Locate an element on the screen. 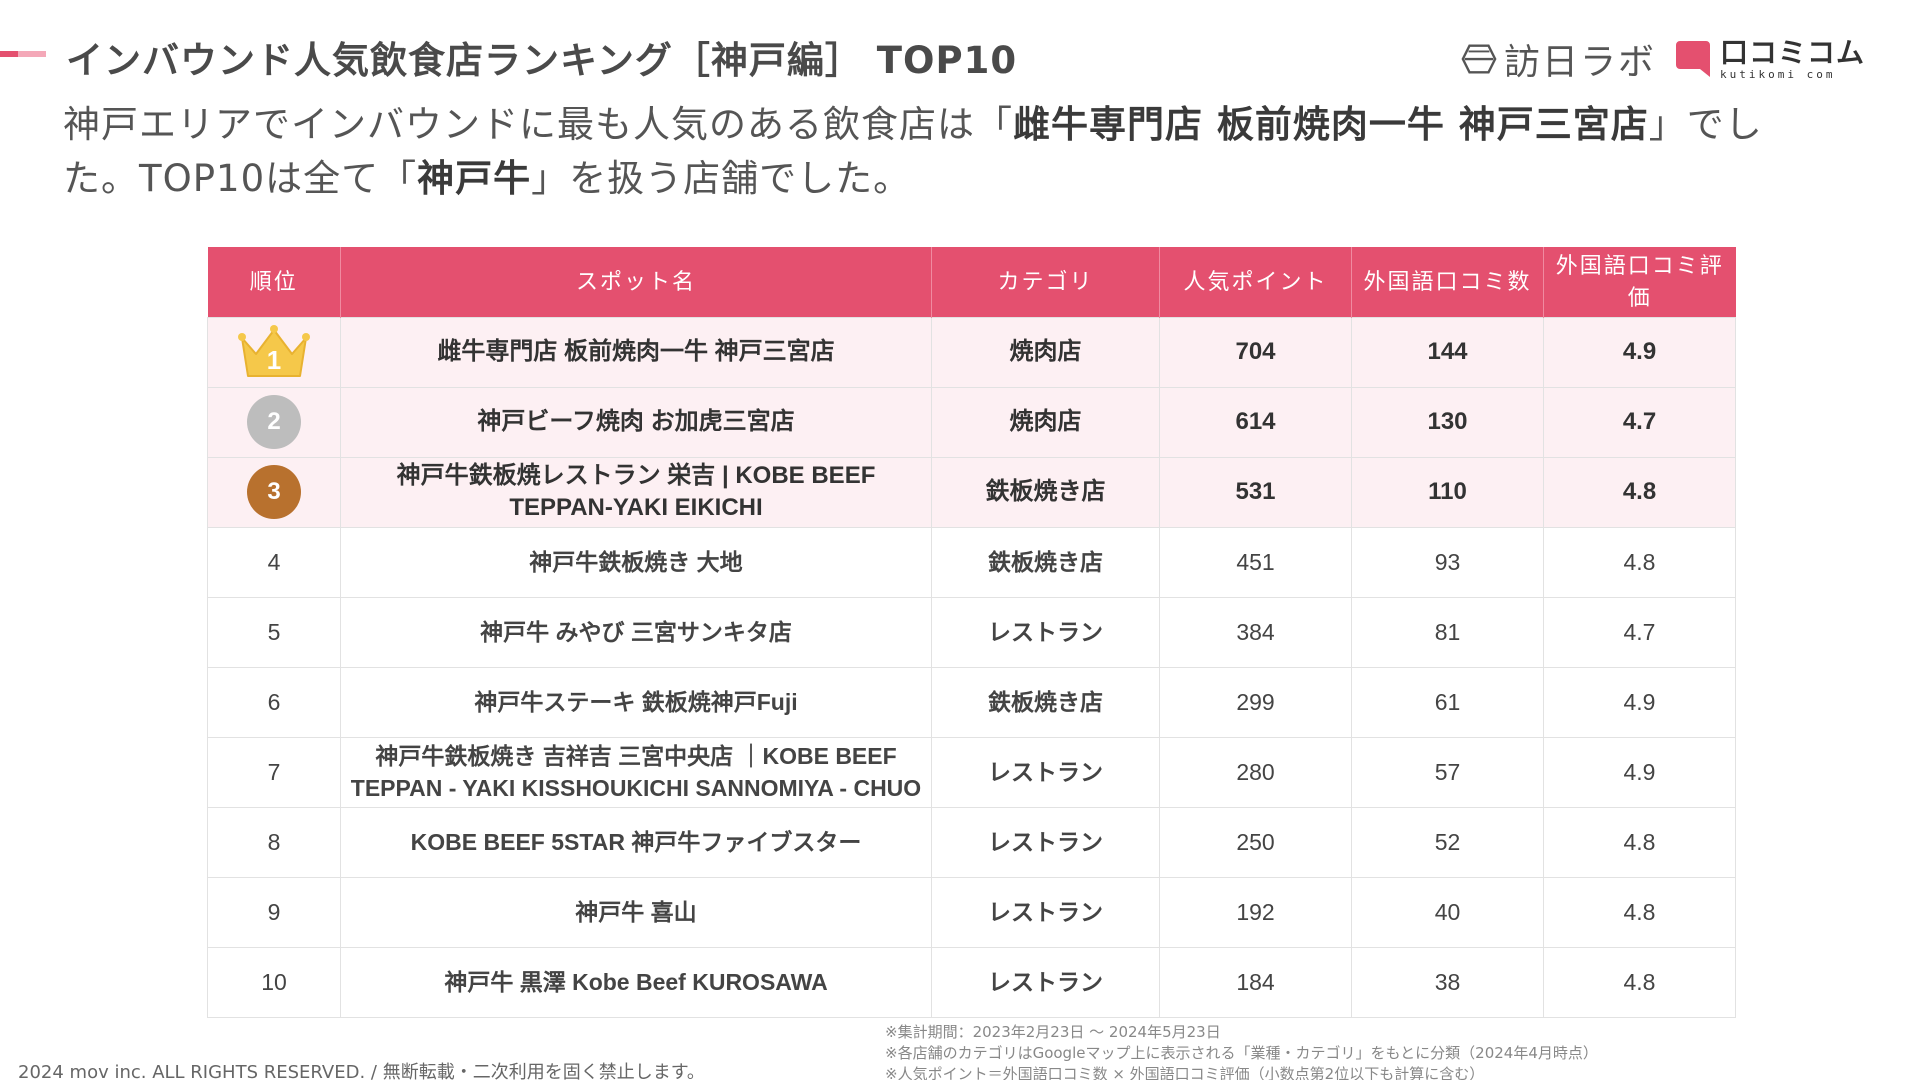 This screenshot has width=1919, height=1080. table-row: 5 神戸牛 みやび 三宮サンキタ店 レストラン 384 81 4.7 is located at coordinates (971, 632).